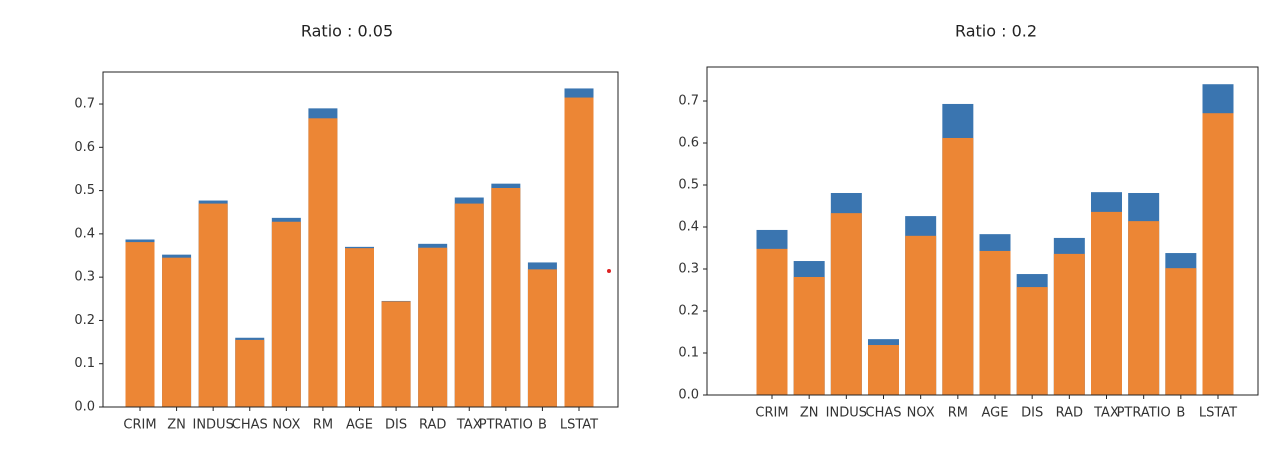 The width and height of the screenshot is (1272, 456). What do you see at coordinates (609, 271) in the screenshot?
I see `cursor-dot` at bounding box center [609, 271].